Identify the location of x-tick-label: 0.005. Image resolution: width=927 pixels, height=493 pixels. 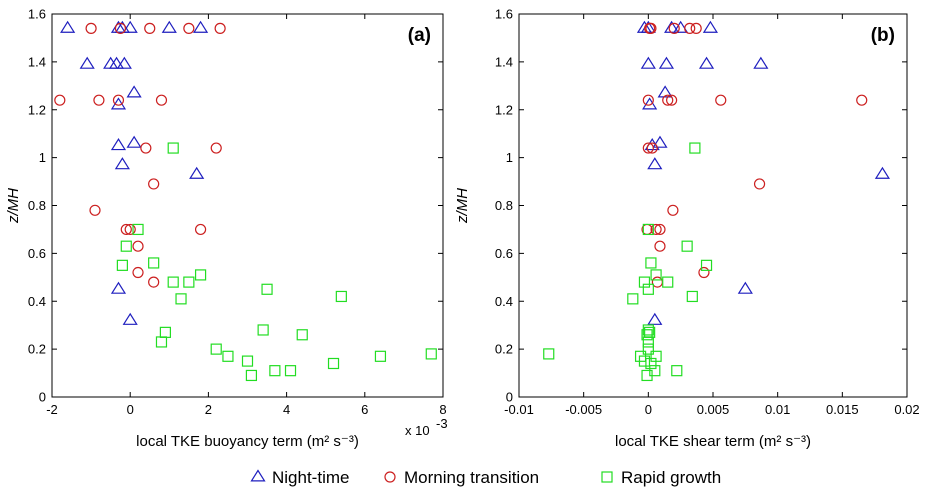
(713, 409).